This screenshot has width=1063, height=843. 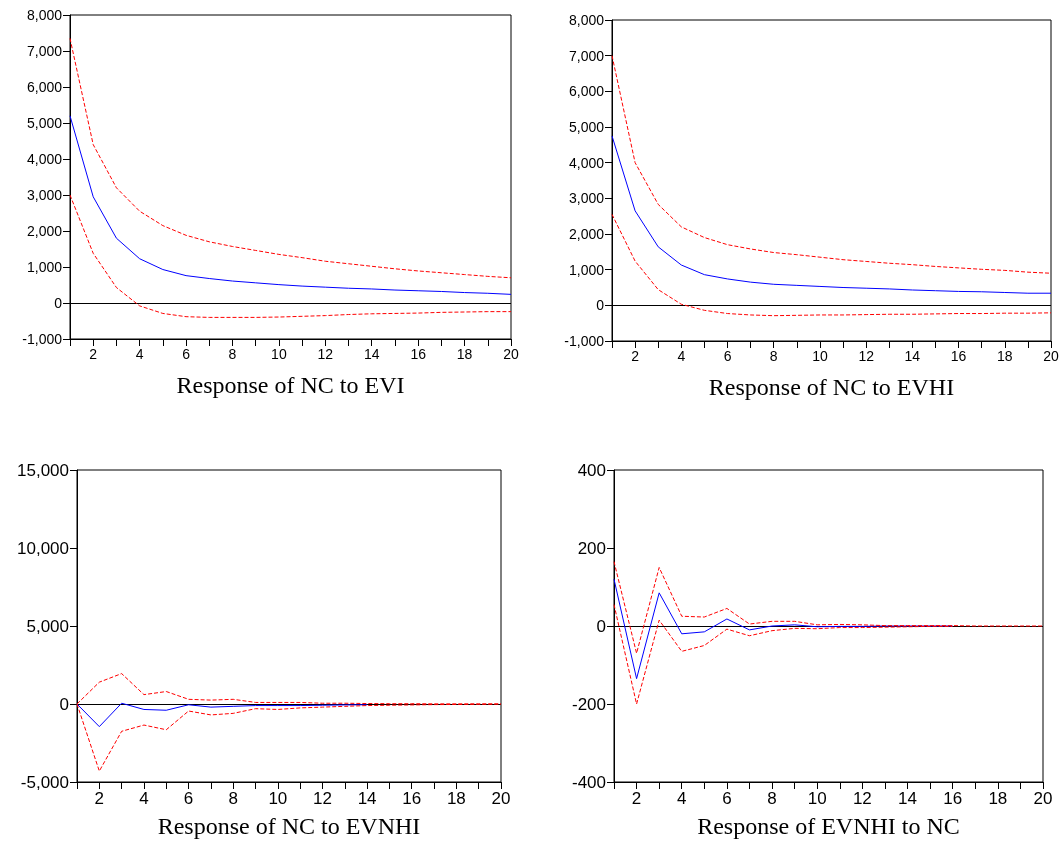 I want to click on x-axis-title: Response of EVNHI to NC, so click(x=828, y=826).